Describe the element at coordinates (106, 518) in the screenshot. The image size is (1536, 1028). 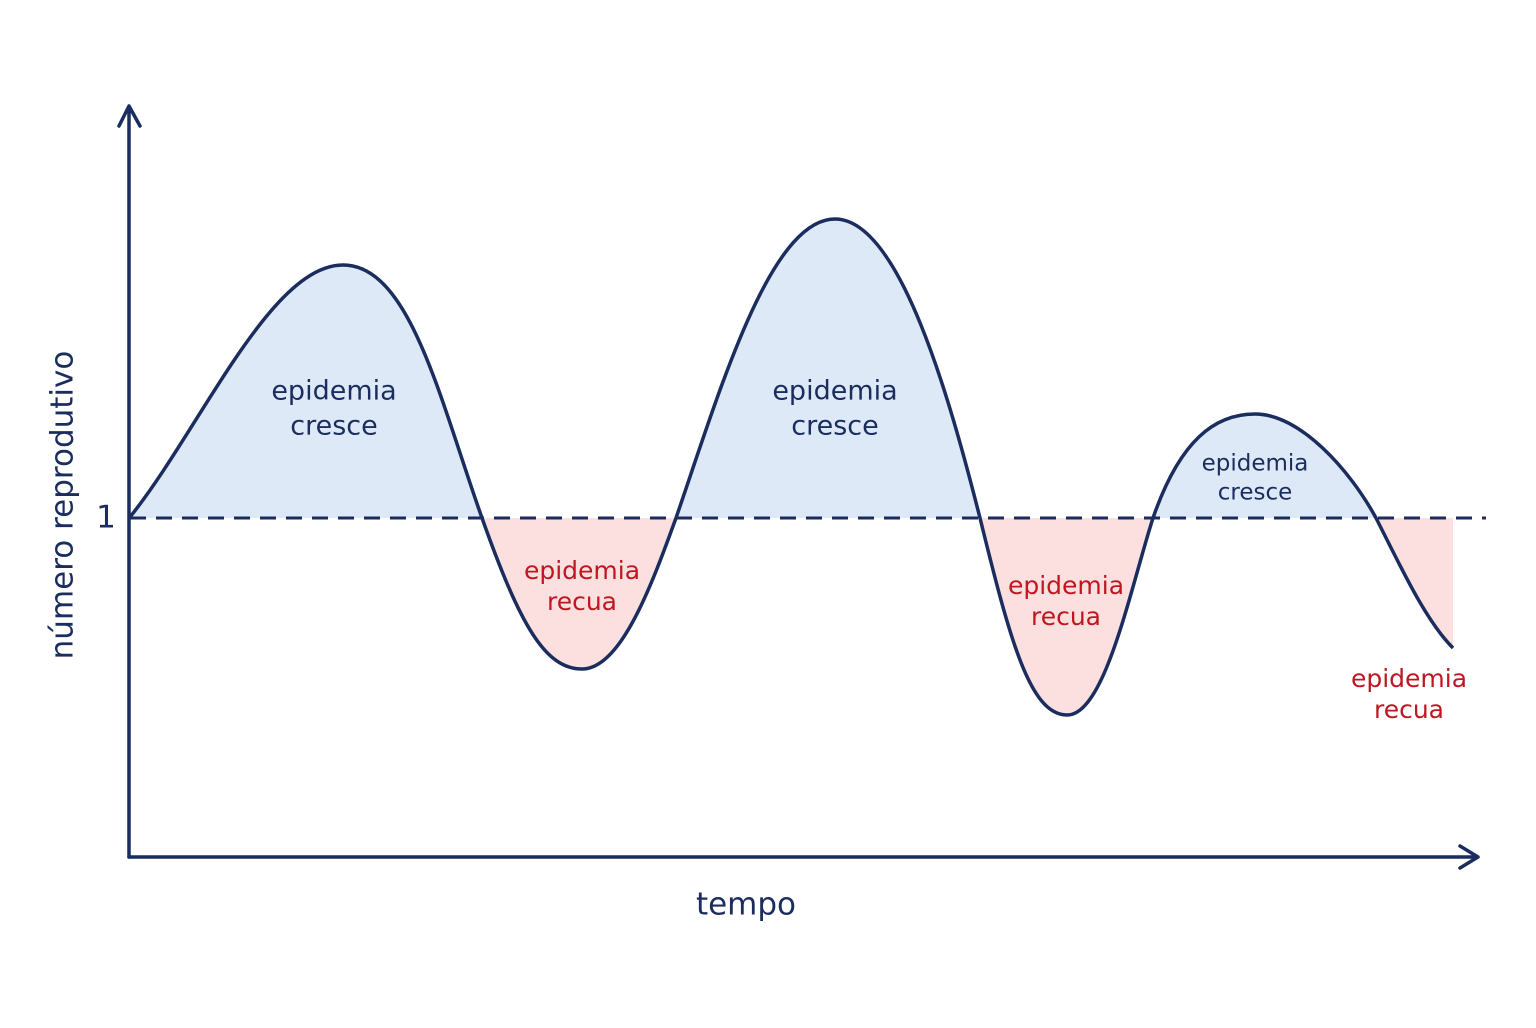
I see `threshold-label: 1` at that location.